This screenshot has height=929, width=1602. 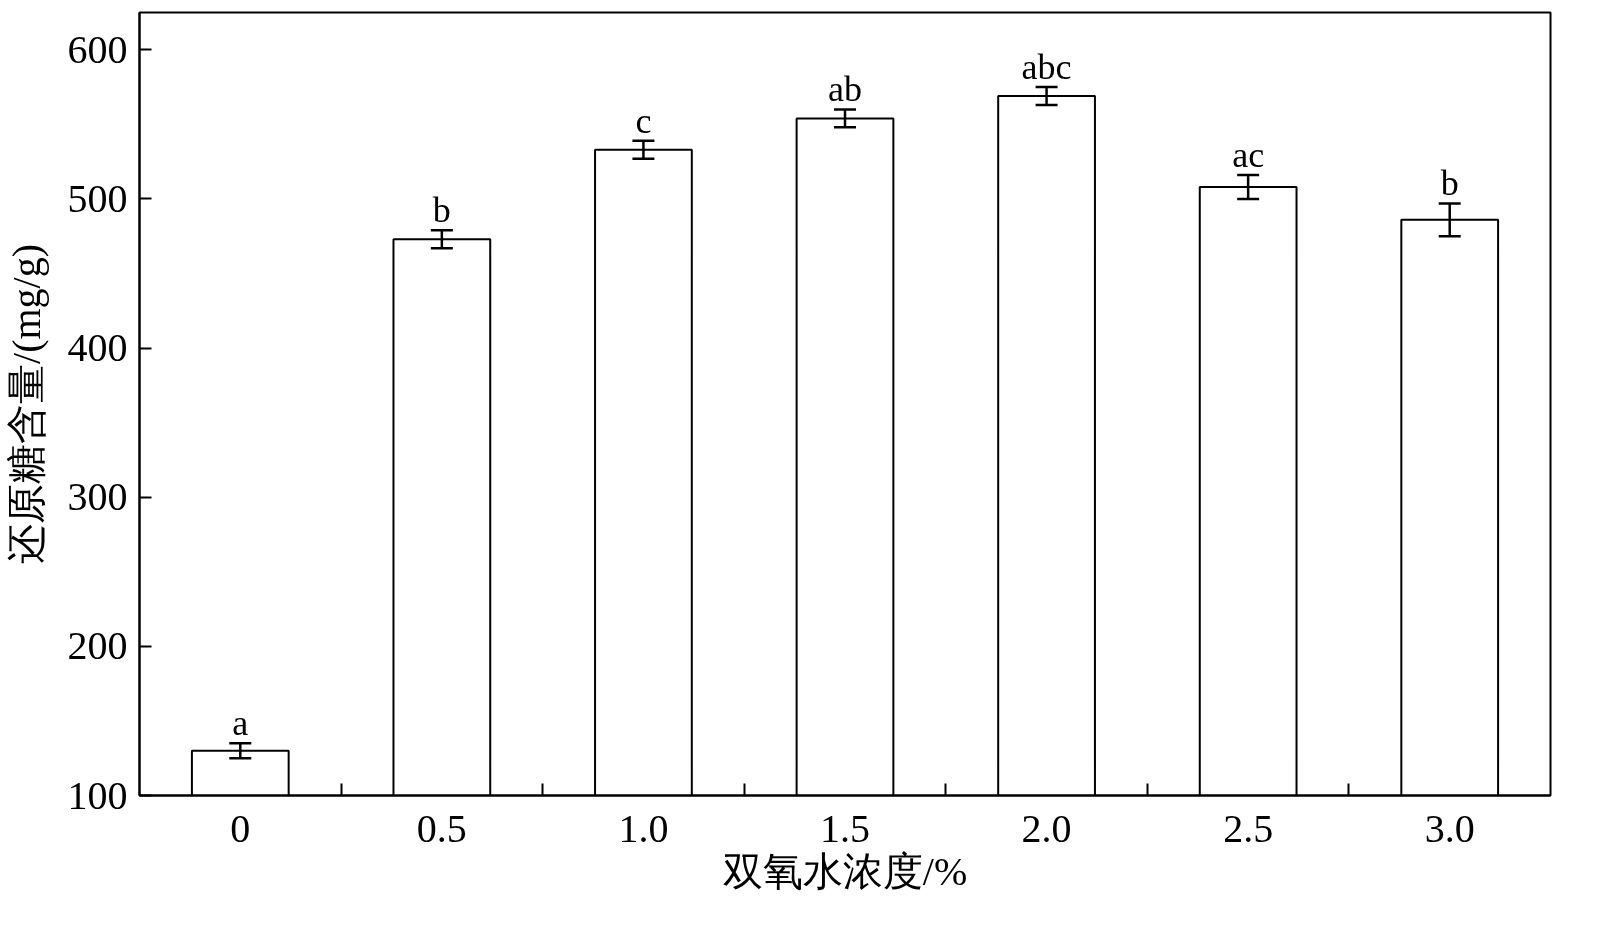 What do you see at coordinates (240, 828) in the screenshot?
I see `x-tick-label: 0` at bounding box center [240, 828].